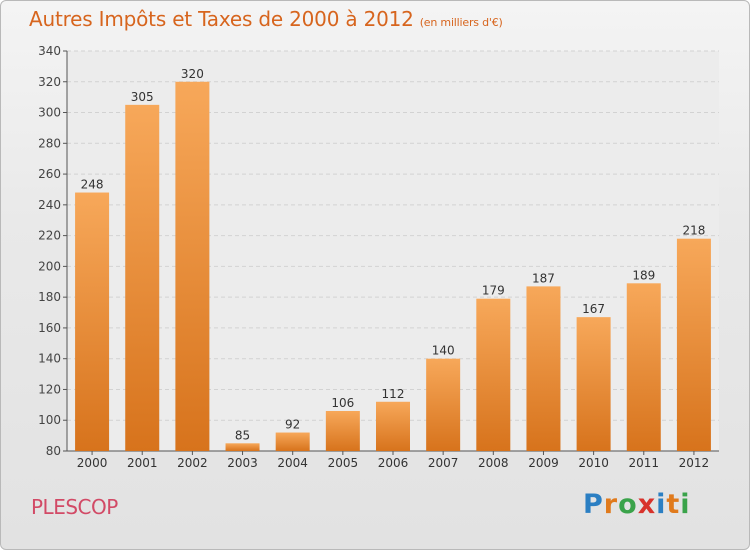  Describe the element at coordinates (393, 463) in the screenshot. I see `x-tick-label: 2006` at that location.